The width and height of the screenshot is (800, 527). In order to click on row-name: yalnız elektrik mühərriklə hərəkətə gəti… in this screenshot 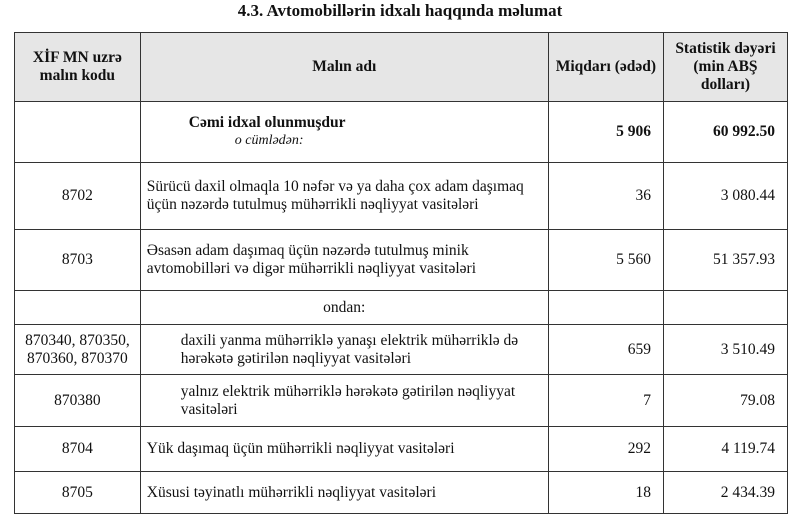, I will do `click(344, 400)`.